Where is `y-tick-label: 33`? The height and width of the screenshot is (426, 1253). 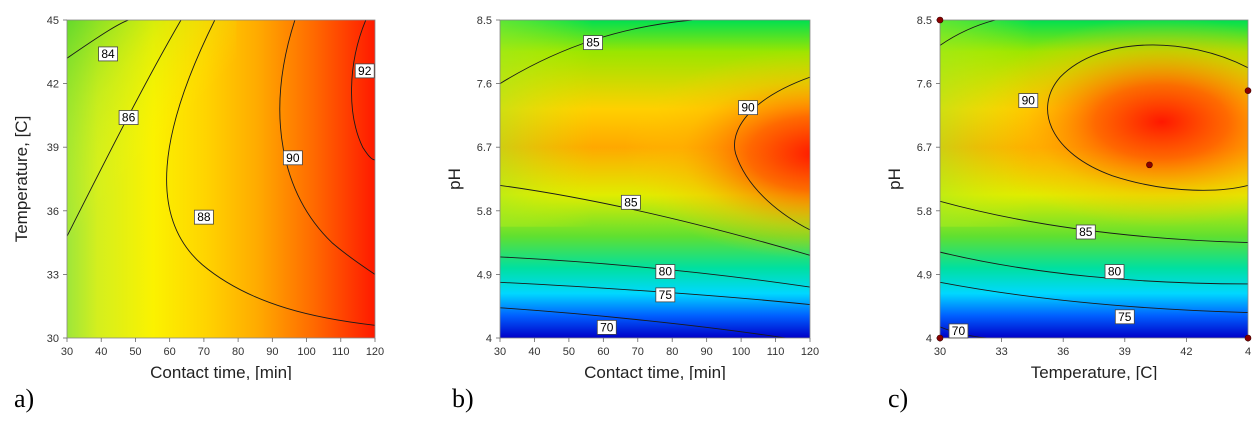 y-tick-label: 33 is located at coordinates (53, 275).